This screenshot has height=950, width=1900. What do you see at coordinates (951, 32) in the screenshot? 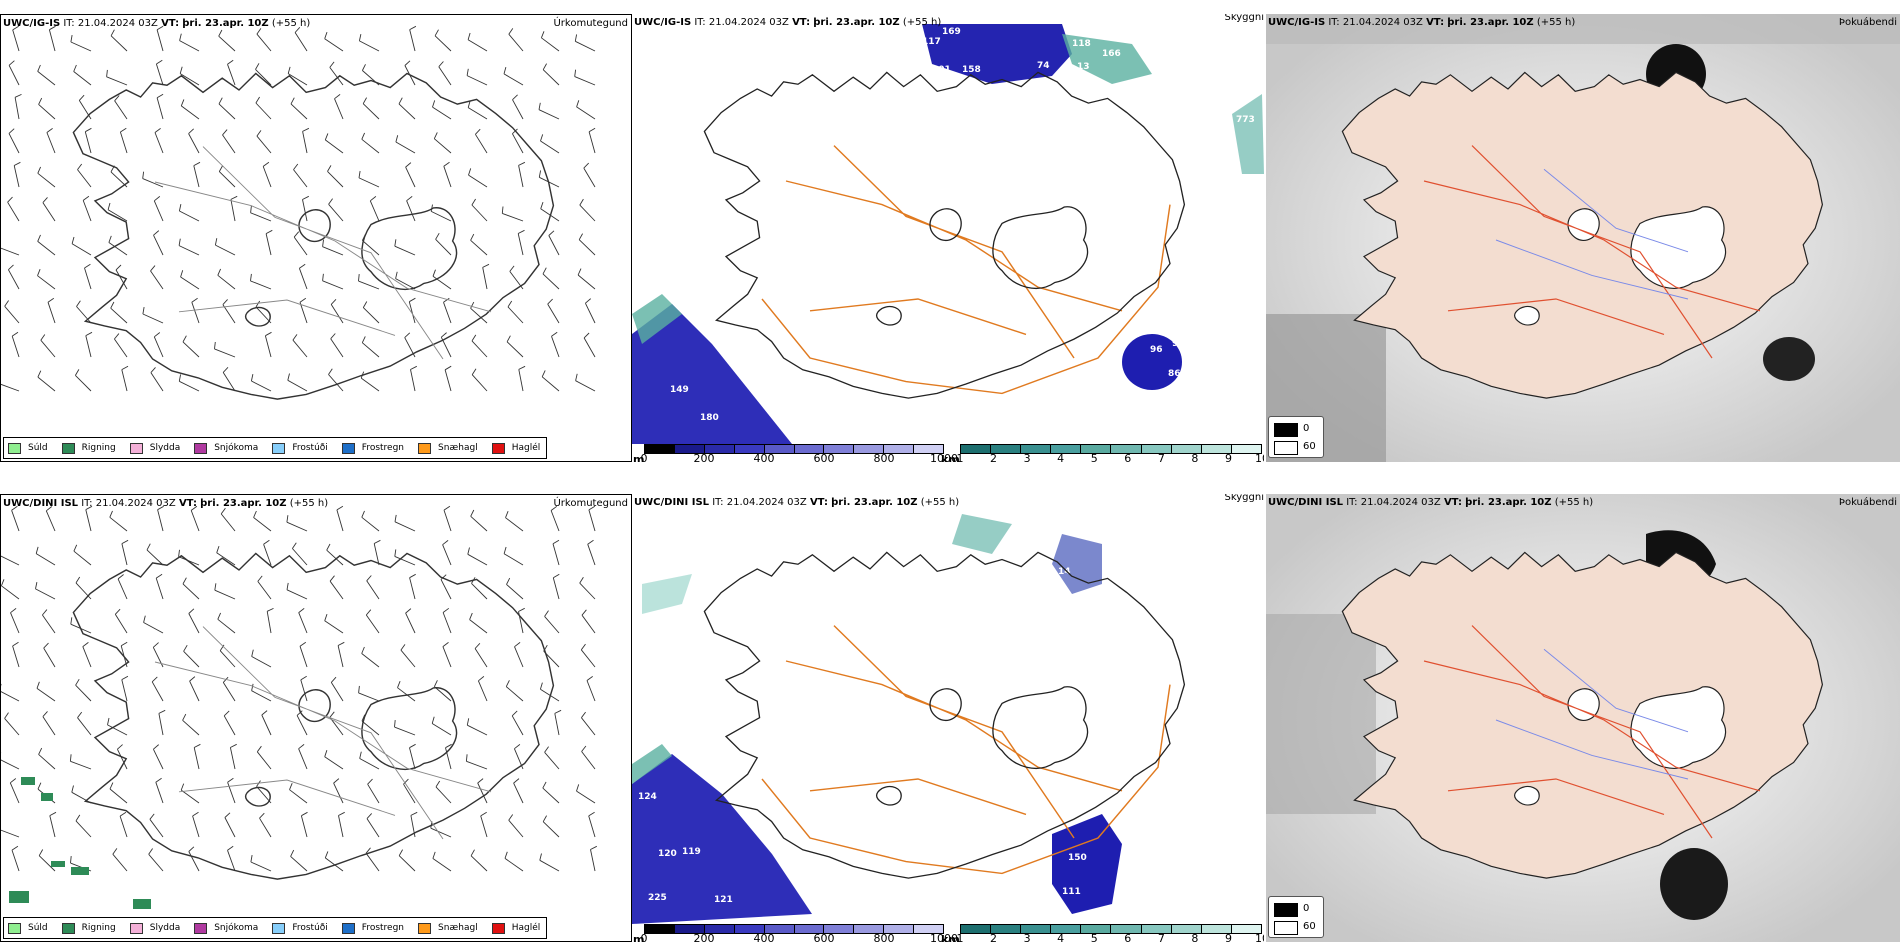
I see `cloud-base-value: 169` at bounding box center [951, 32].